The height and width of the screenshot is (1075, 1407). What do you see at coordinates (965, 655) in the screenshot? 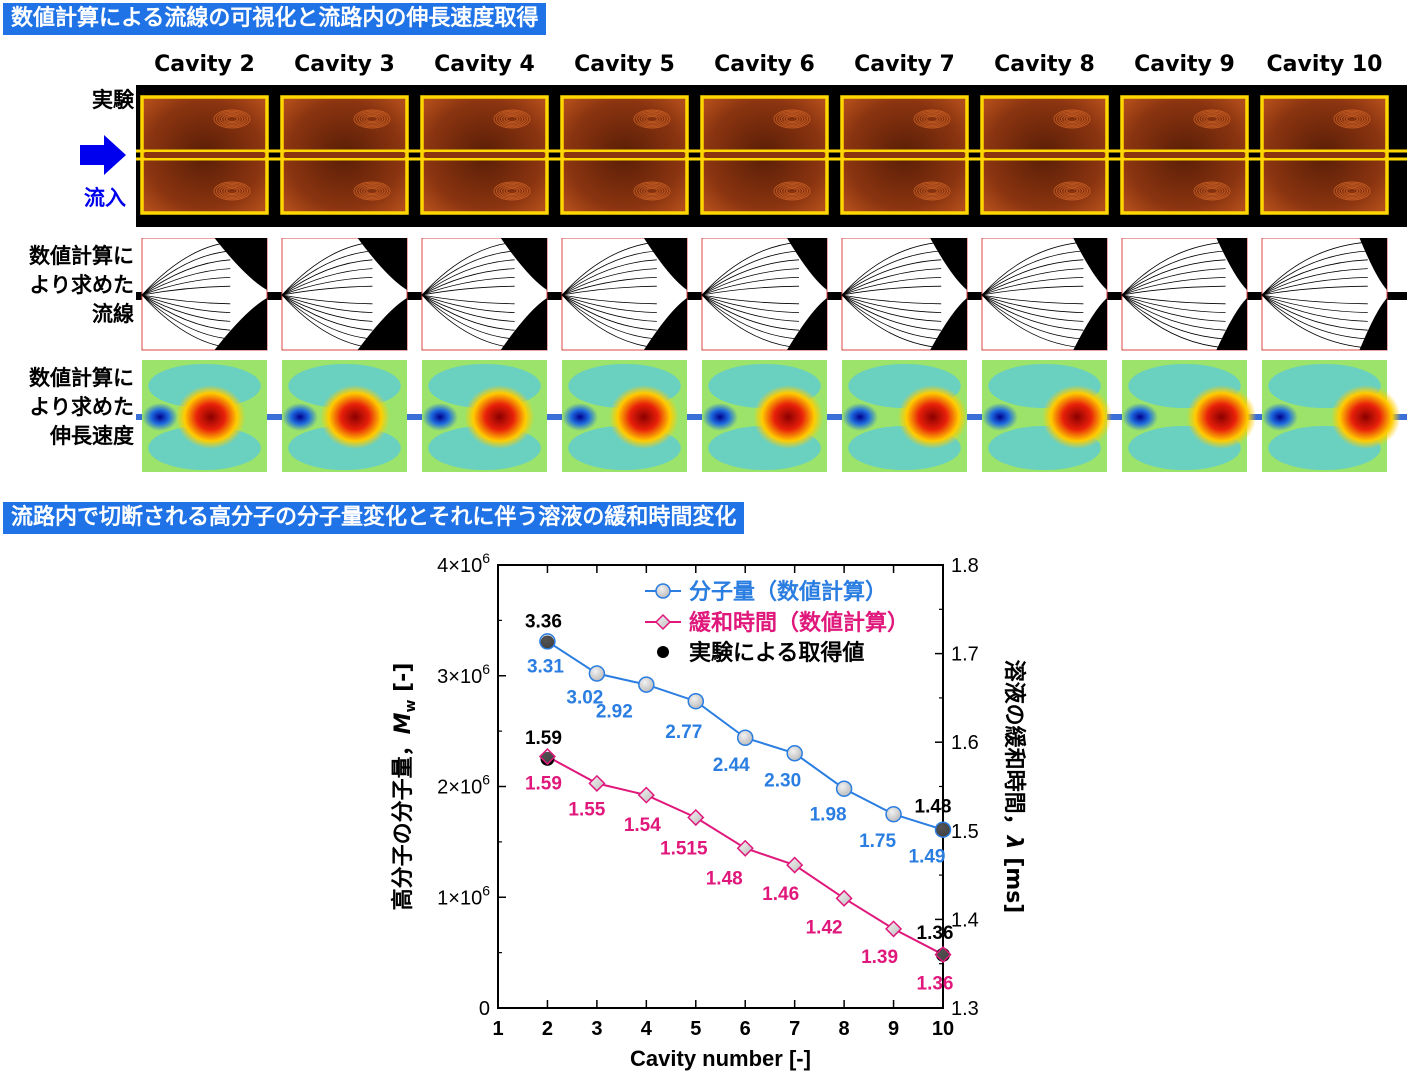
I see `y-right-tick-label: 1.7` at bounding box center [965, 655].